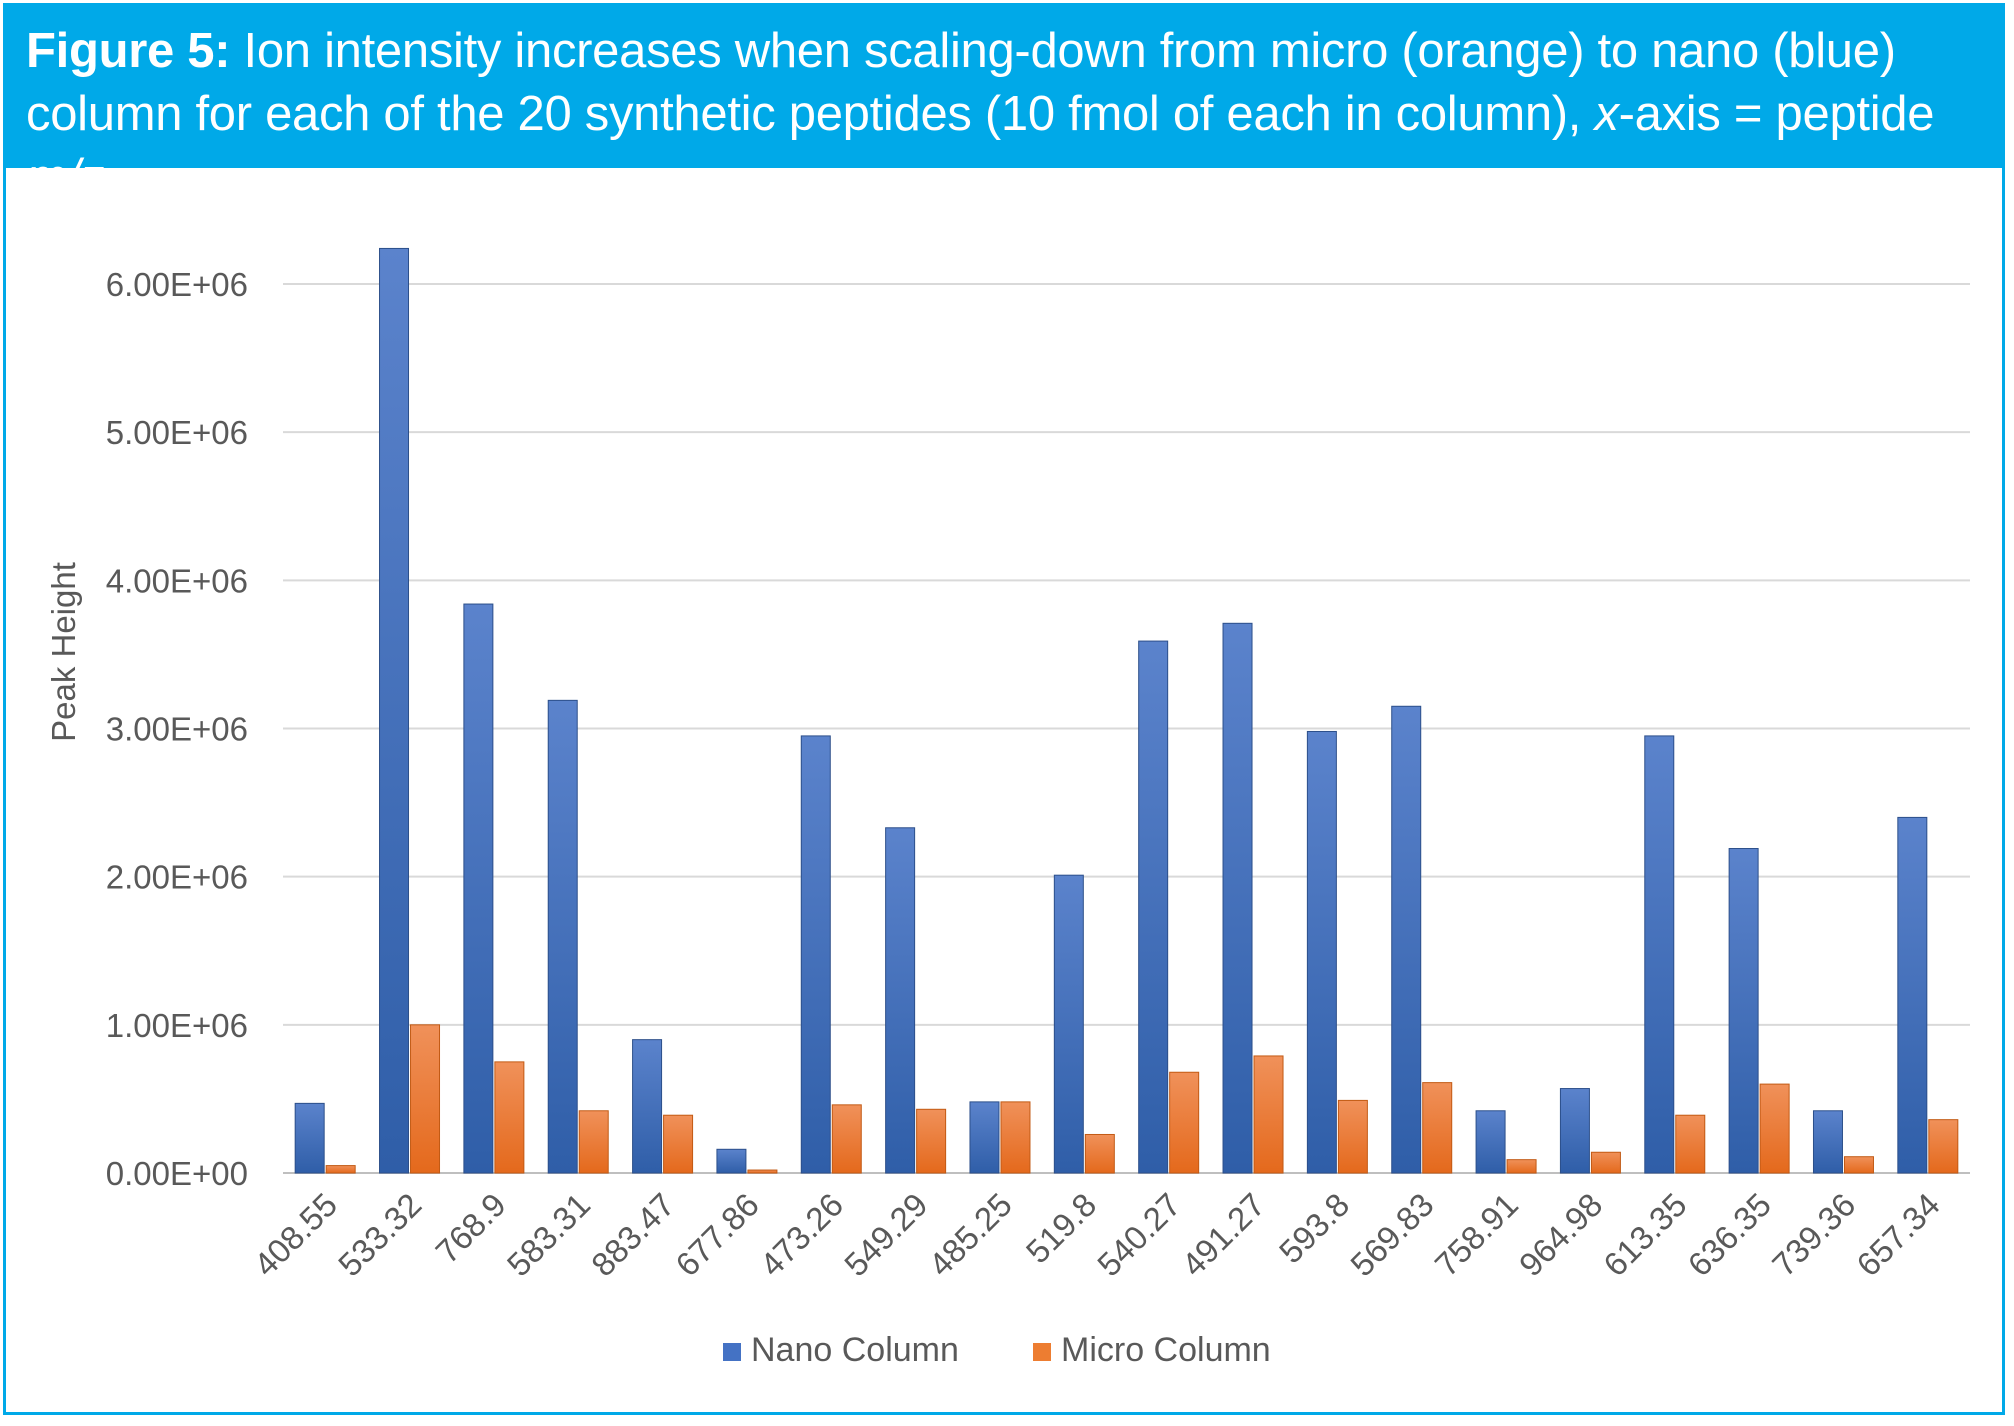  What do you see at coordinates (970, 1235) in the screenshot?
I see `x-tick-label: 485.25` at bounding box center [970, 1235].